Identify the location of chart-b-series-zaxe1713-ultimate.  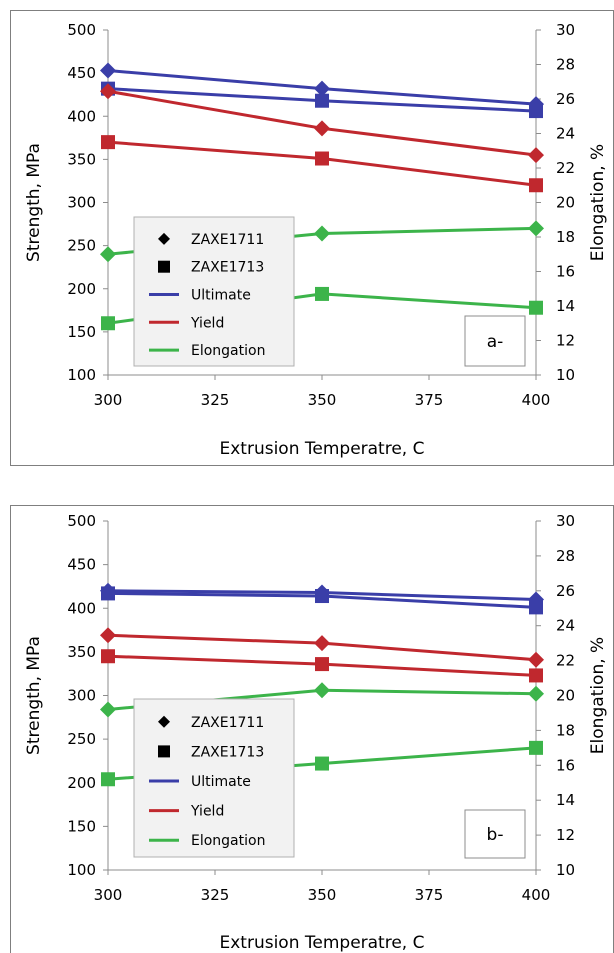
(322, 600).